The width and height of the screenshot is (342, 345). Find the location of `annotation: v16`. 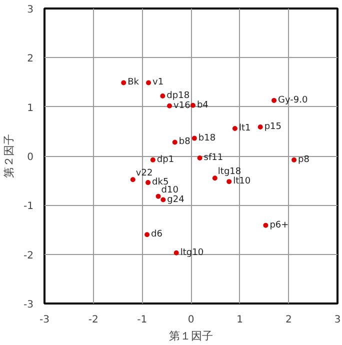

annotation: v16 is located at coordinates (182, 105).